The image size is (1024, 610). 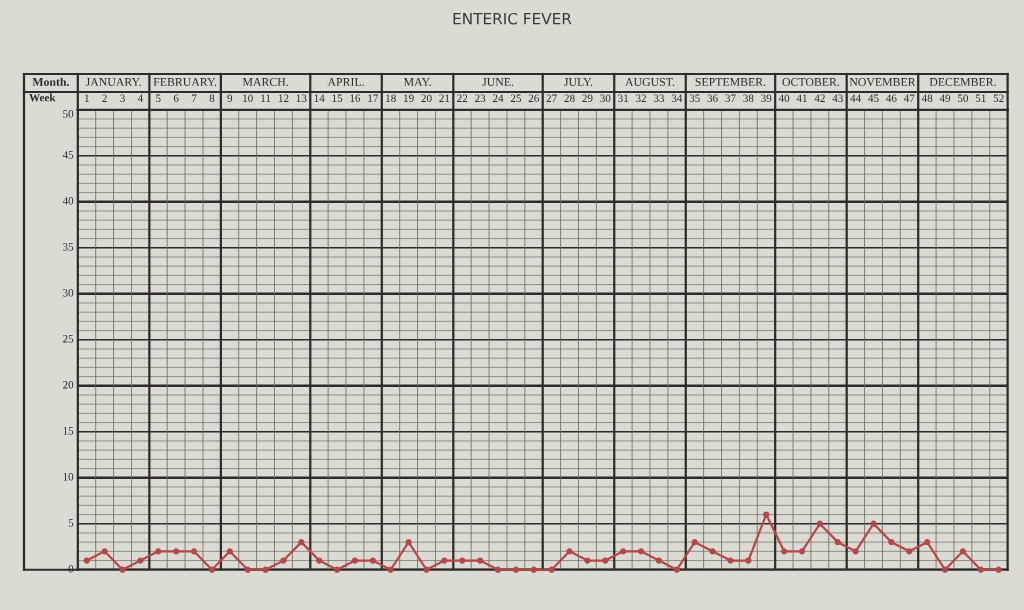 I want to click on x-tick-label: 12, so click(x=283, y=98).